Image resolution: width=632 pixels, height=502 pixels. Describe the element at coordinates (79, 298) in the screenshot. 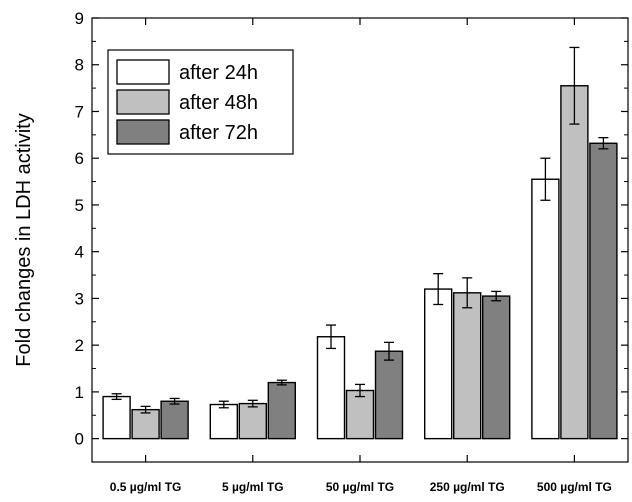

I see `y-tick-label: 3` at that location.